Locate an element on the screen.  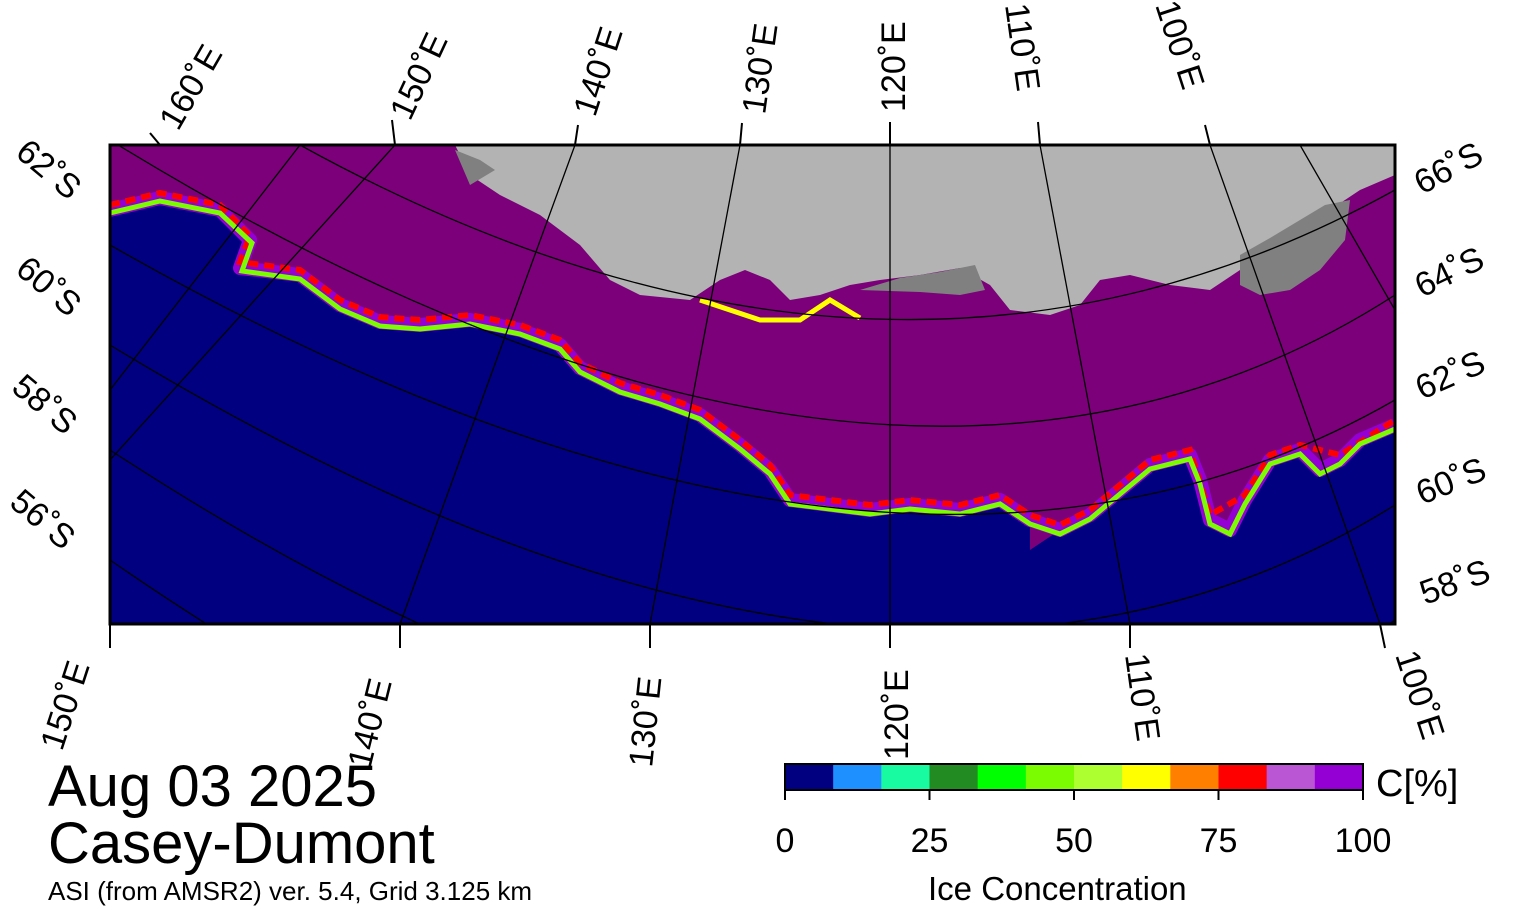
top-lon-label-120: 120˚E is located at coordinates (894, 66).